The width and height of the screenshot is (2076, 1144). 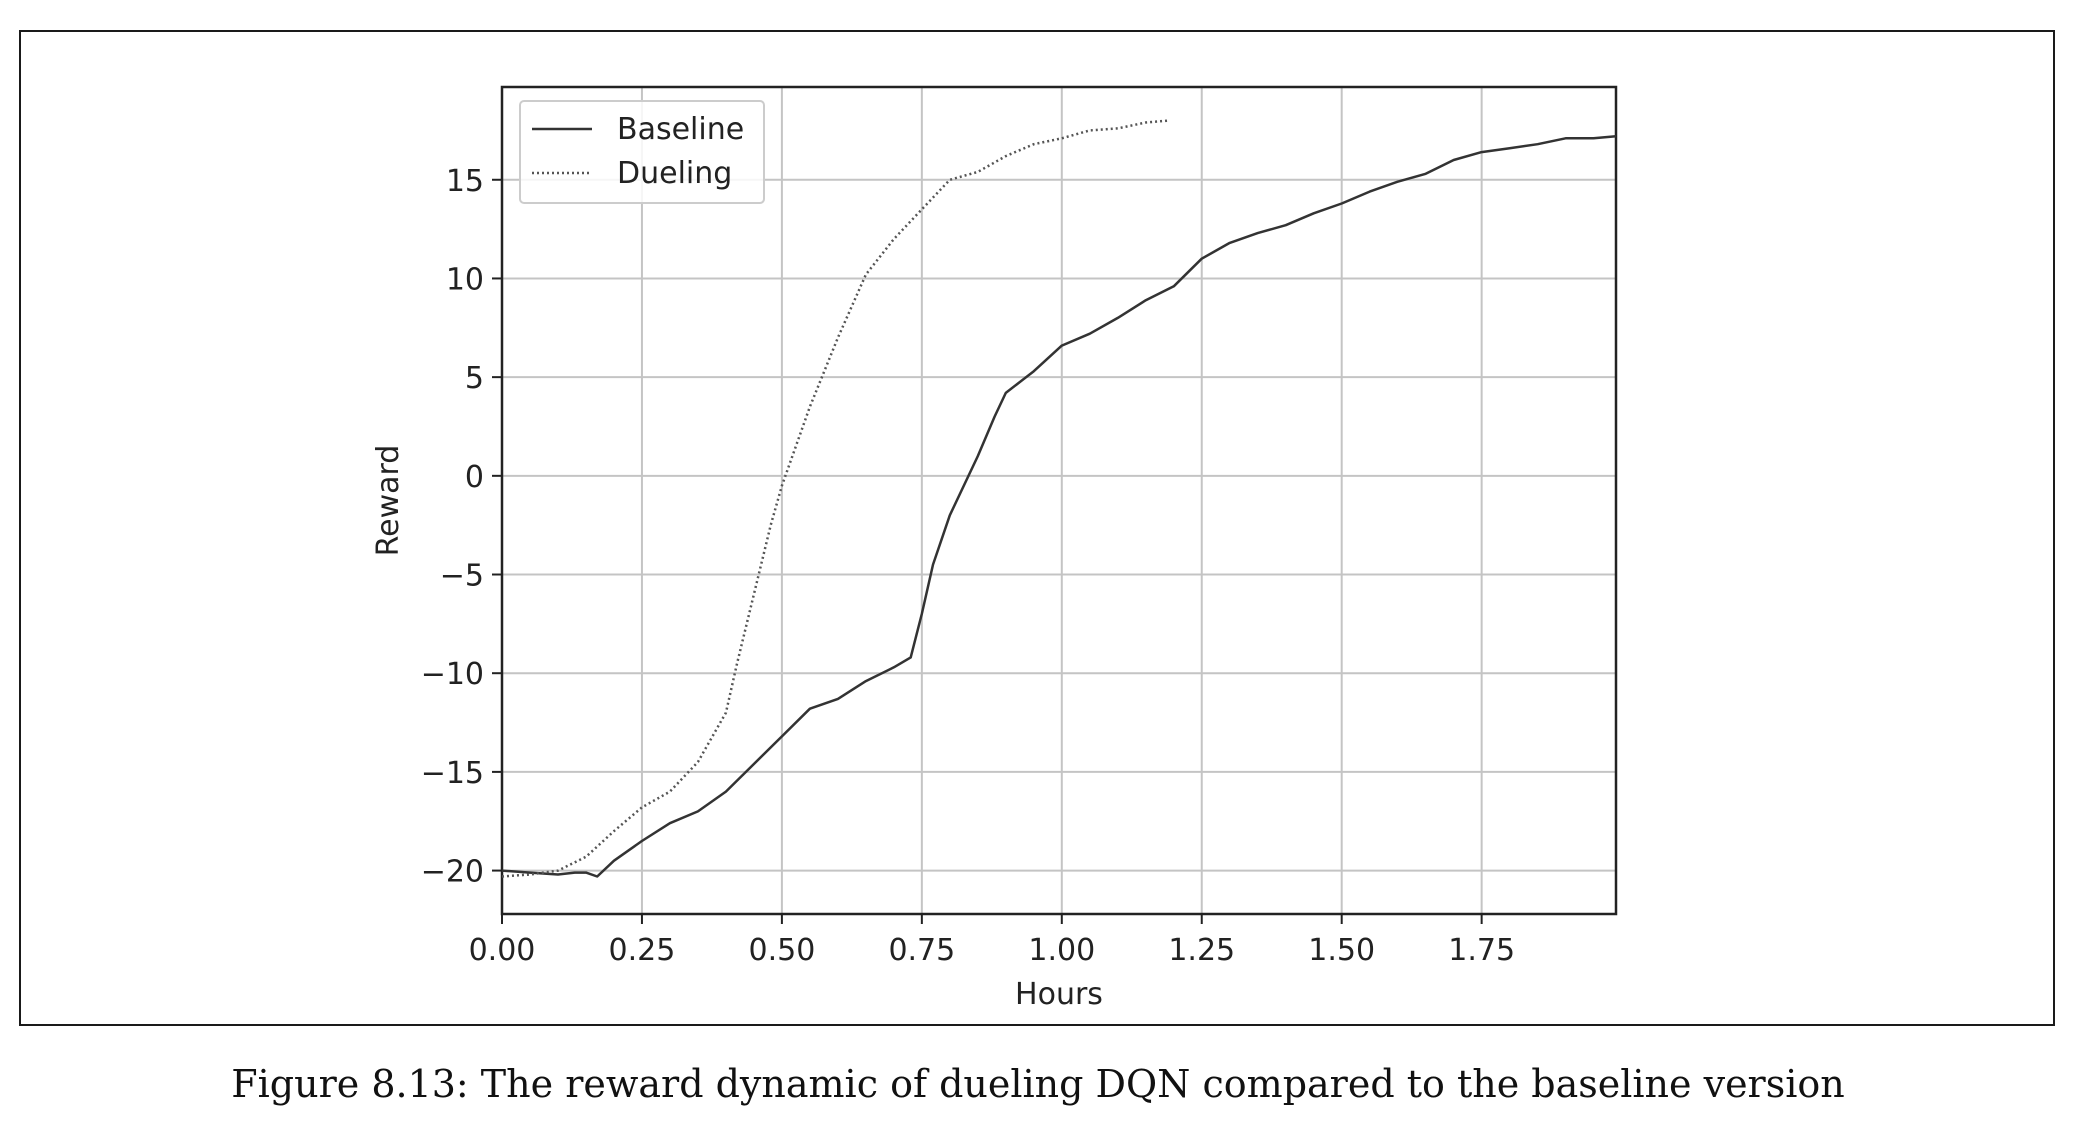 I want to click on legend: Baseline Dueling, so click(x=642, y=152).